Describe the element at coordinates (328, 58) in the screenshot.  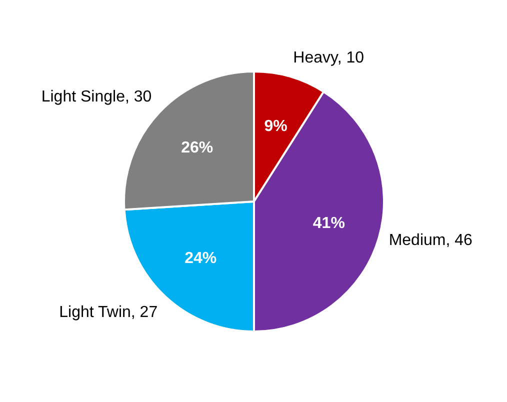
I see `slice-label: Heavy, 10` at that location.